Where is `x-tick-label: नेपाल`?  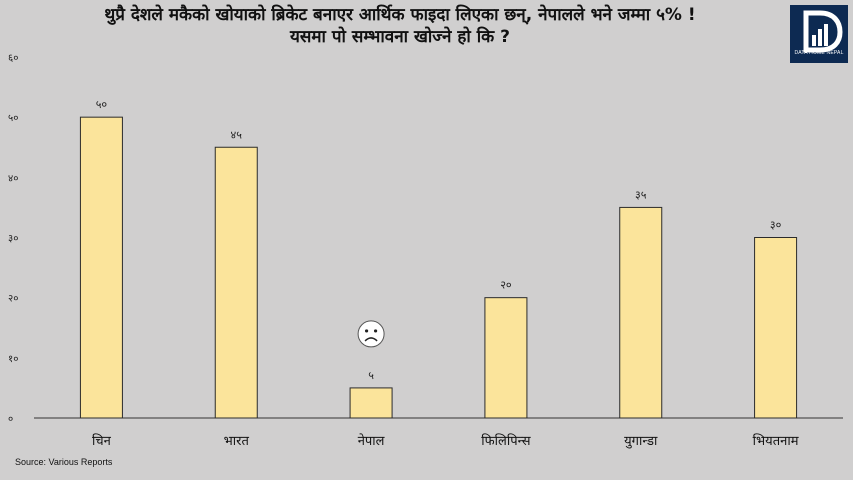
x-tick-label: नेपाल is located at coordinates (371, 441).